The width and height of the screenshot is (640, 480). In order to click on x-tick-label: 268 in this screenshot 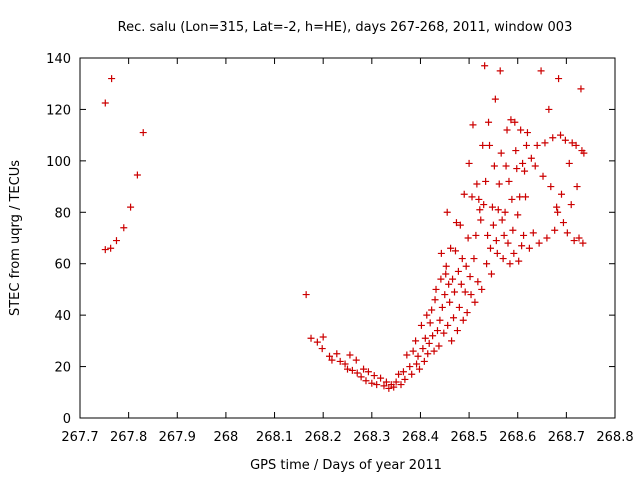, I will do `click(225, 437)`.